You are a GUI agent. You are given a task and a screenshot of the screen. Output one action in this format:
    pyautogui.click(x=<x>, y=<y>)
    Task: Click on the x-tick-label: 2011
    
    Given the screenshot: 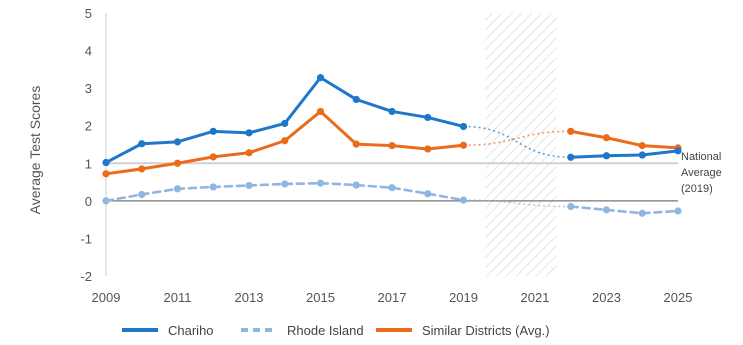 What is the action you would take?
    pyautogui.click(x=178, y=297)
    